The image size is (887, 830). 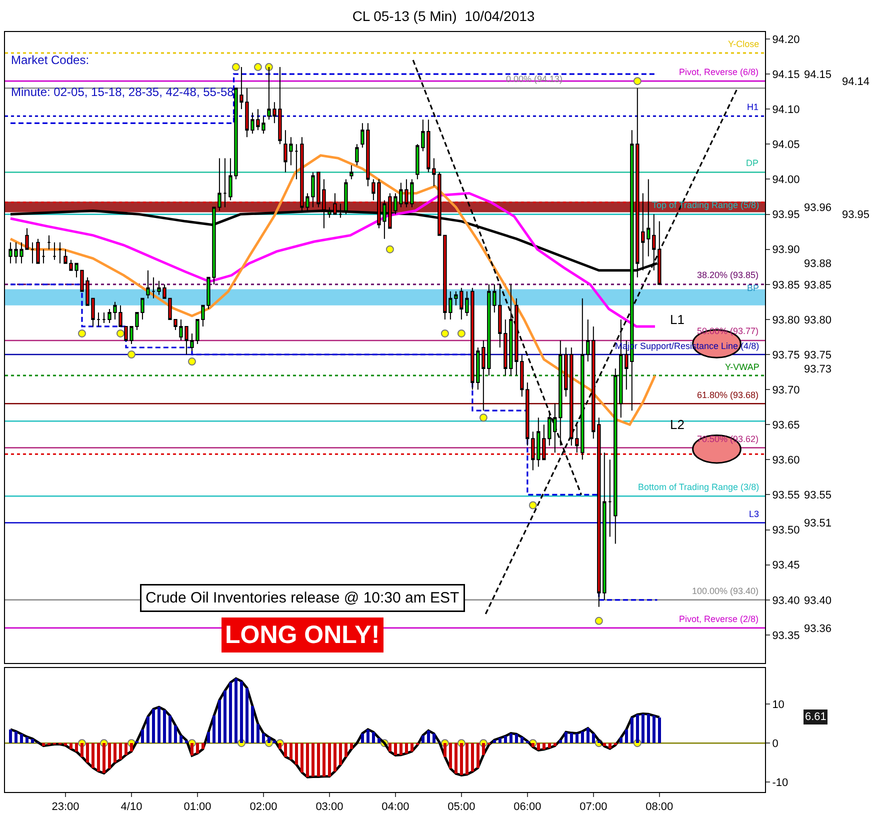 I want to click on x-tick-label: 05:00, so click(x=462, y=807).